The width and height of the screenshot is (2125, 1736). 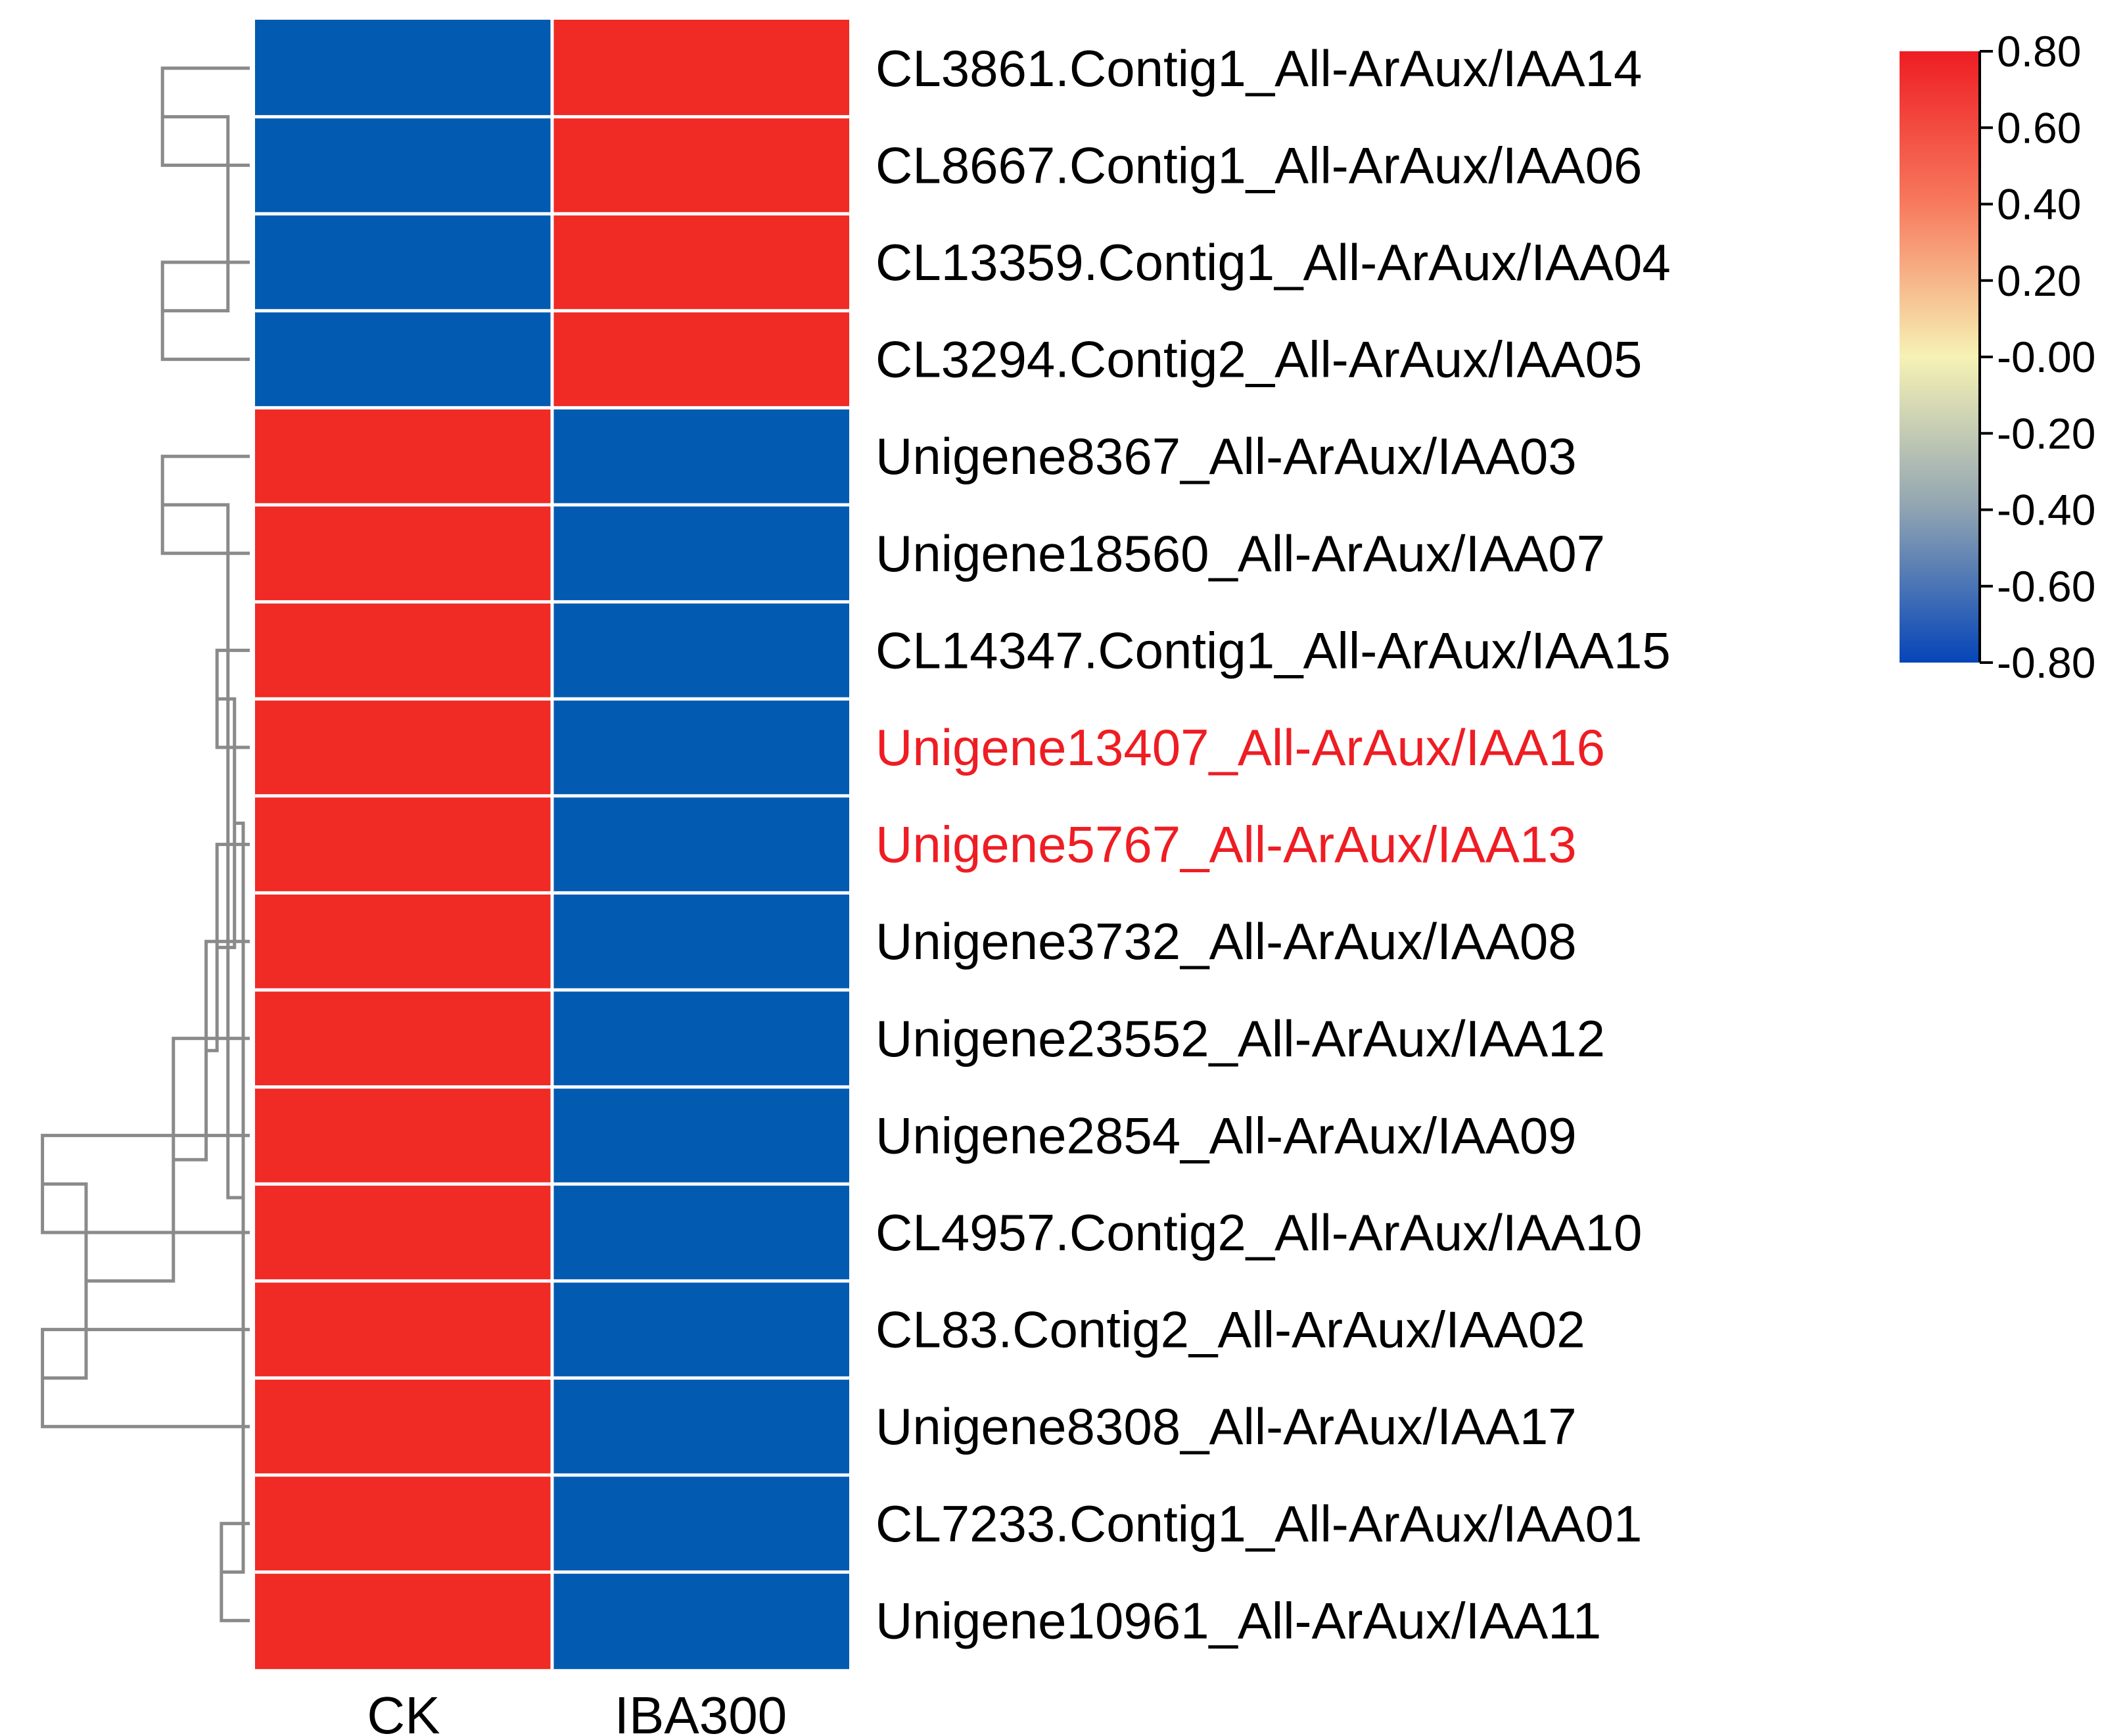 What do you see at coordinates (404, 1711) in the screenshot?
I see `column-label: CK` at bounding box center [404, 1711].